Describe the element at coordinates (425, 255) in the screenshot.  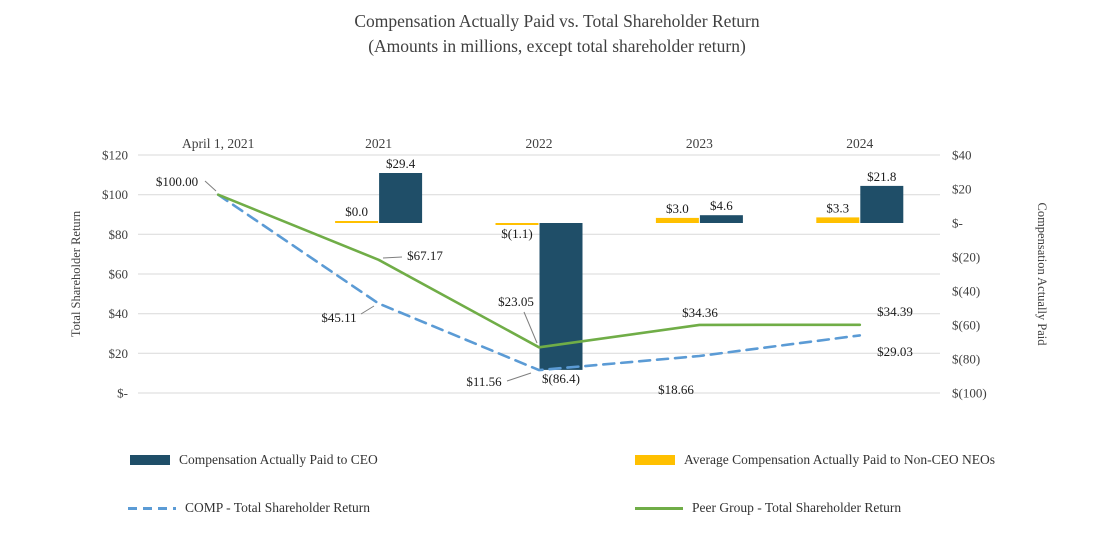
I see `line-data-label: $67.17` at that location.